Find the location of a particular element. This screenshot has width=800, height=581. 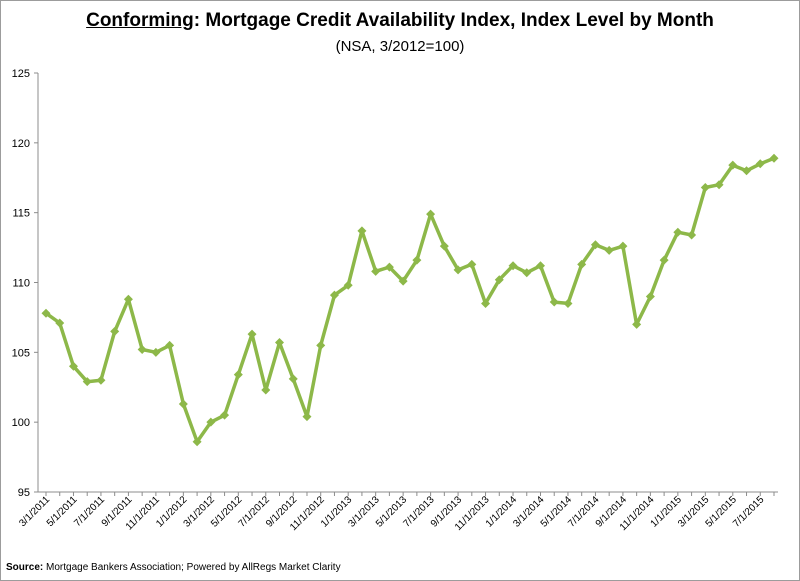

y-tick-label: 110 is located at coordinates (21, 284).